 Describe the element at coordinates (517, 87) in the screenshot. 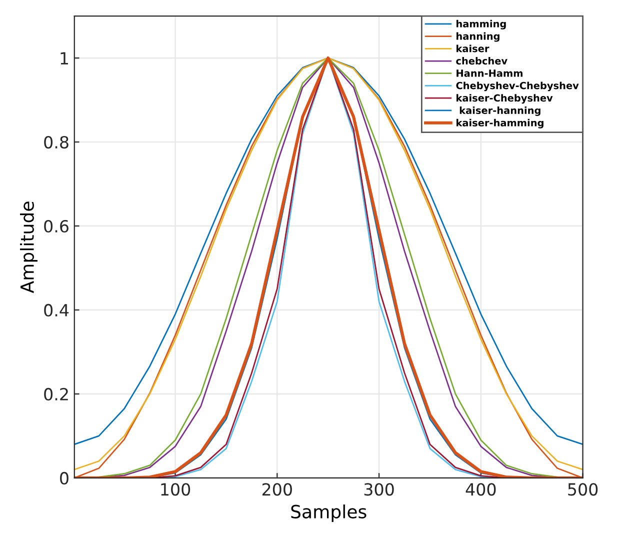

I see `legend-label: Chebyshev-Chebyshev` at that location.